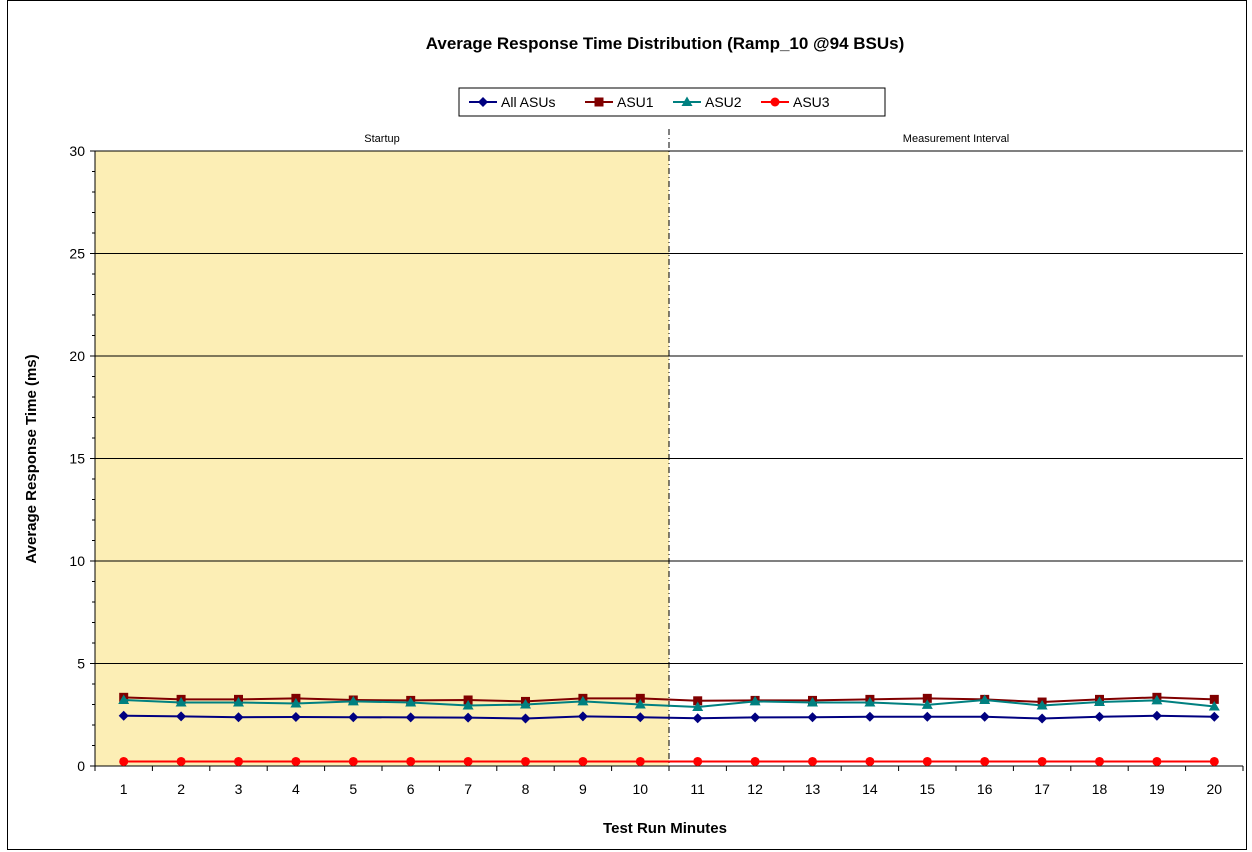  I want to click on y-tick-label-20: 20, so click(77, 356).